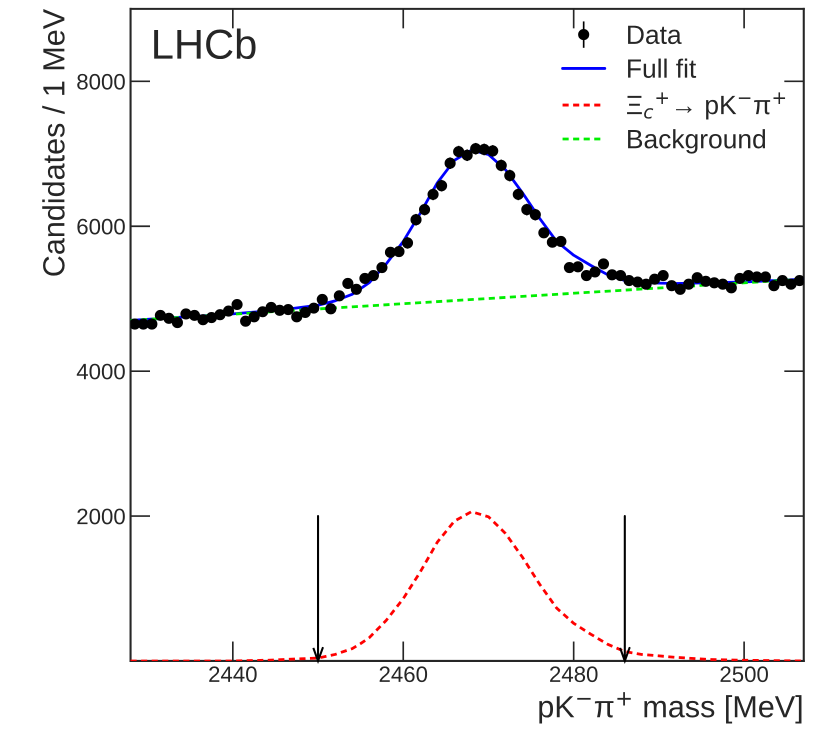 This screenshot has width=816, height=741. What do you see at coordinates (101, 82) in the screenshot?
I see `y-tick-label: 8000` at bounding box center [101, 82].